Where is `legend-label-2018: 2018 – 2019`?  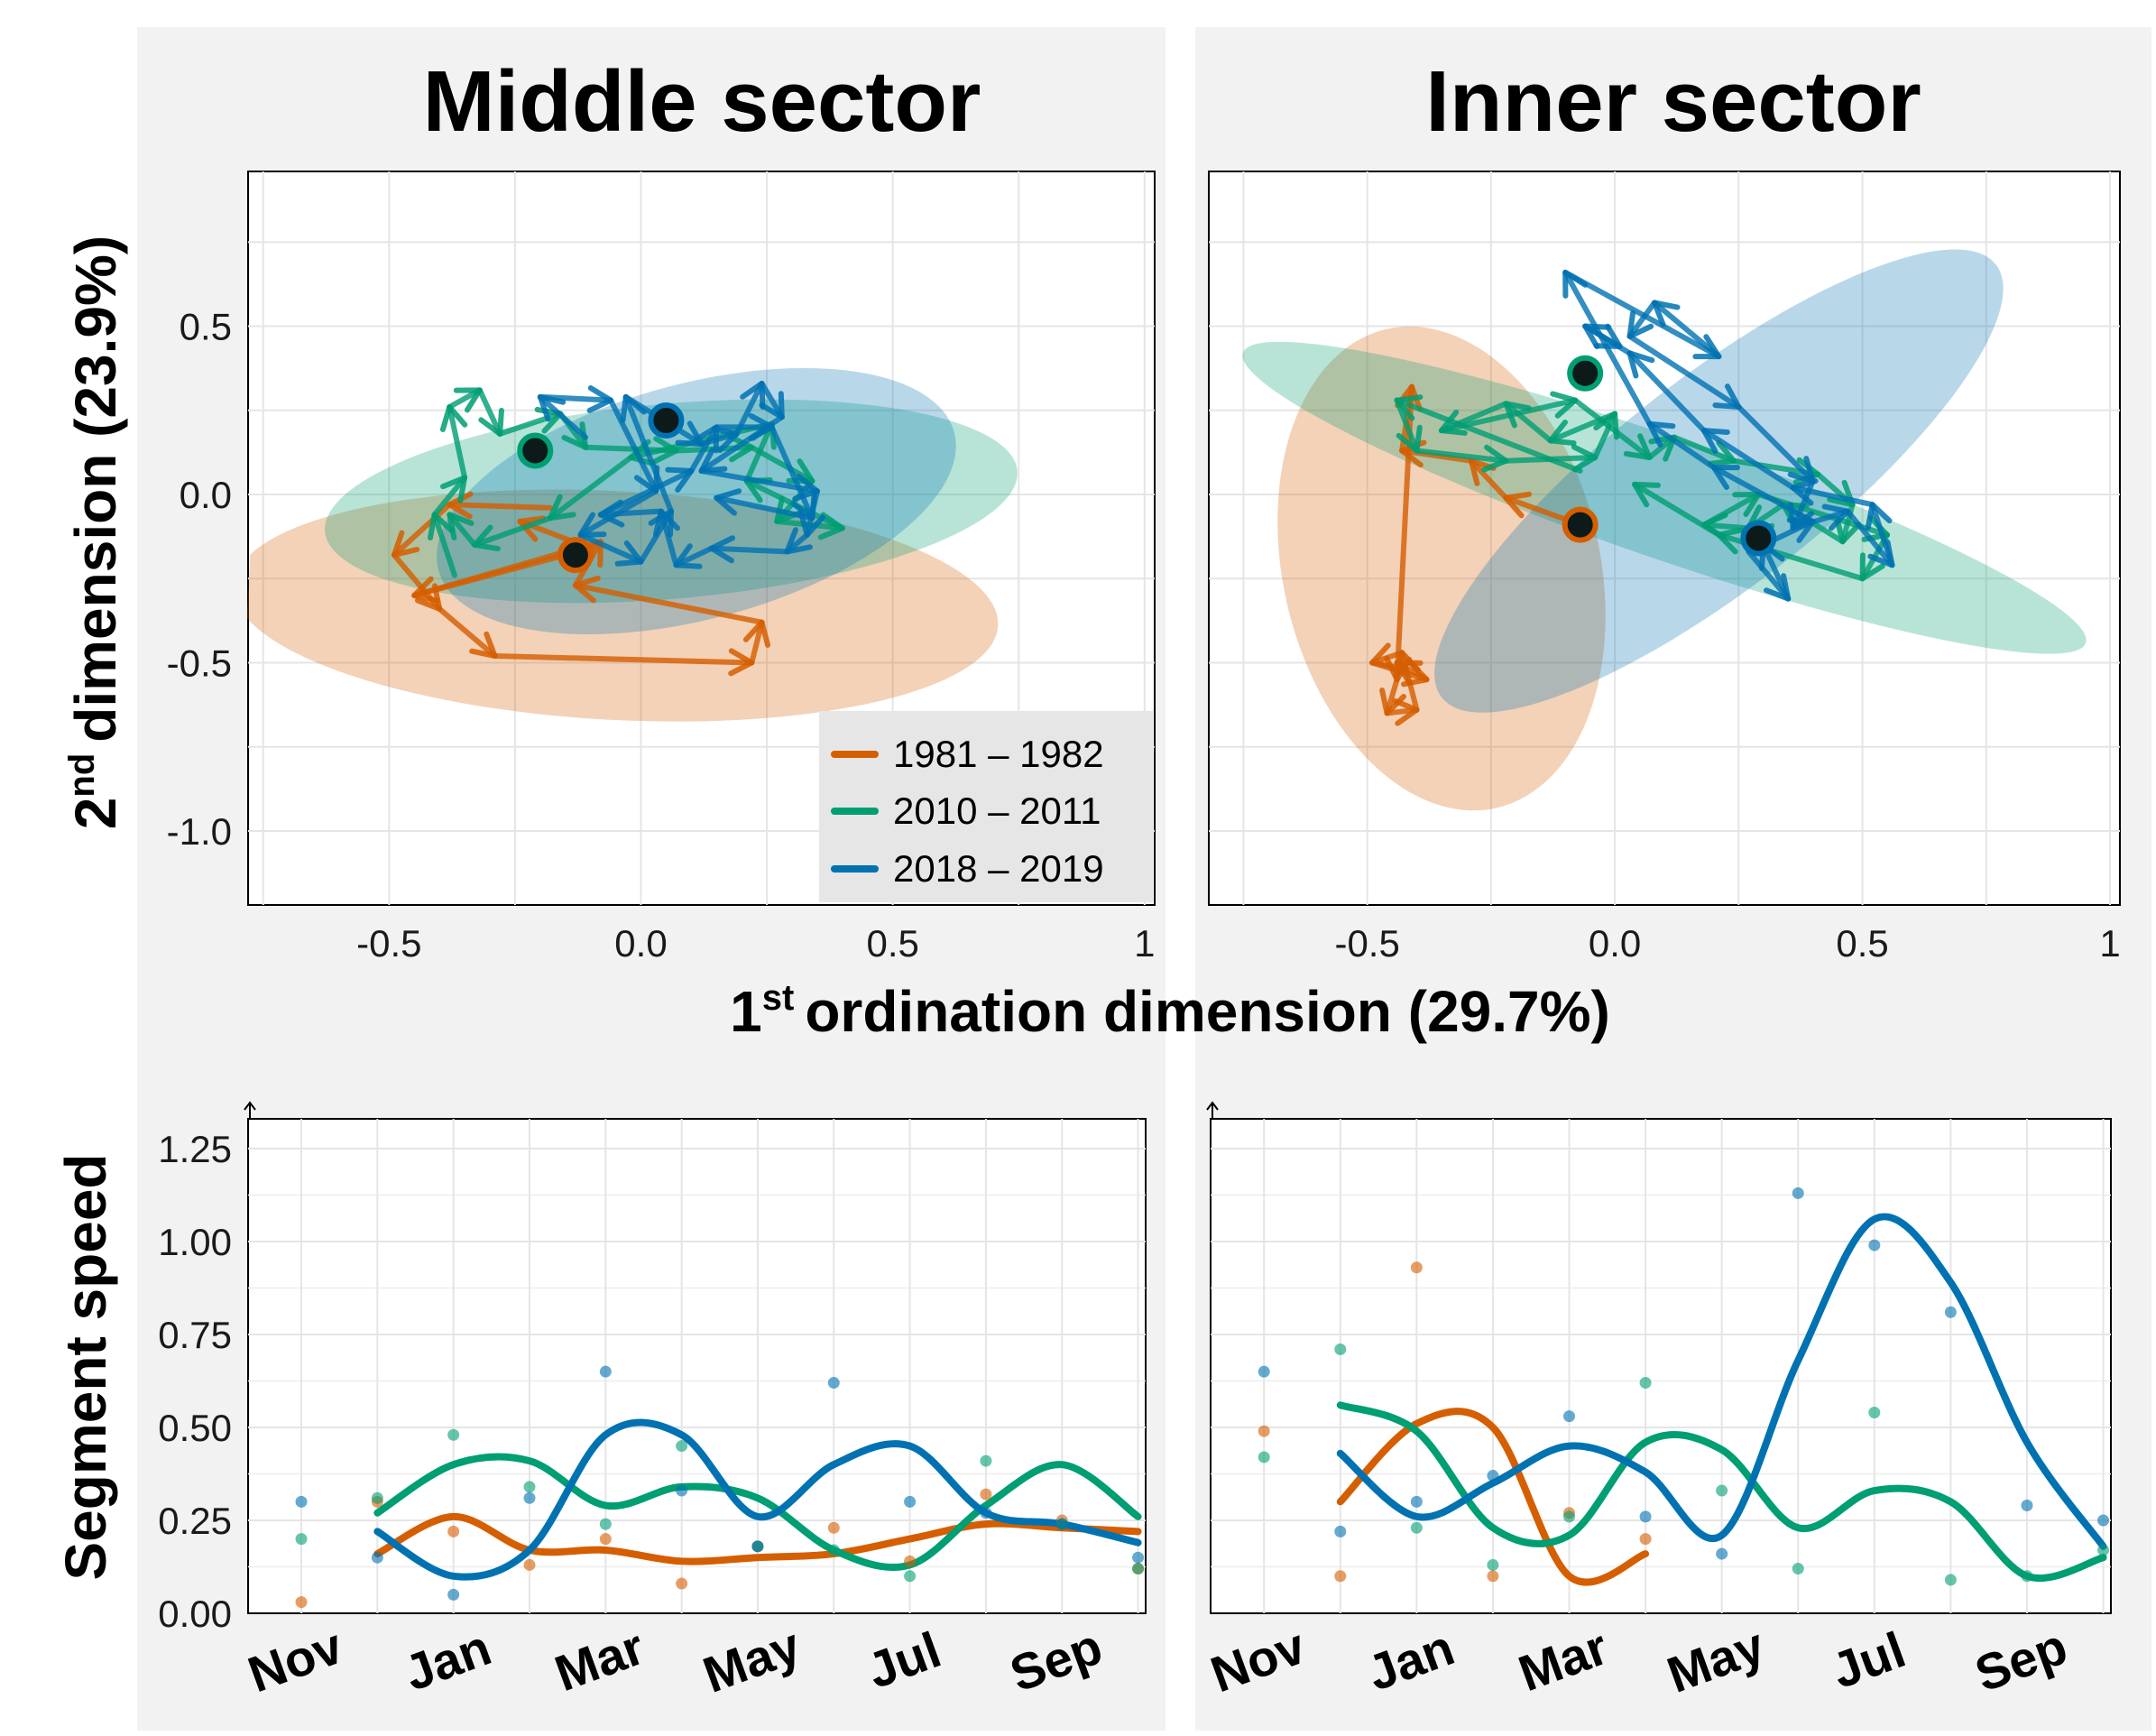 legend-label-2018: 2018 – 2019 is located at coordinates (998, 869).